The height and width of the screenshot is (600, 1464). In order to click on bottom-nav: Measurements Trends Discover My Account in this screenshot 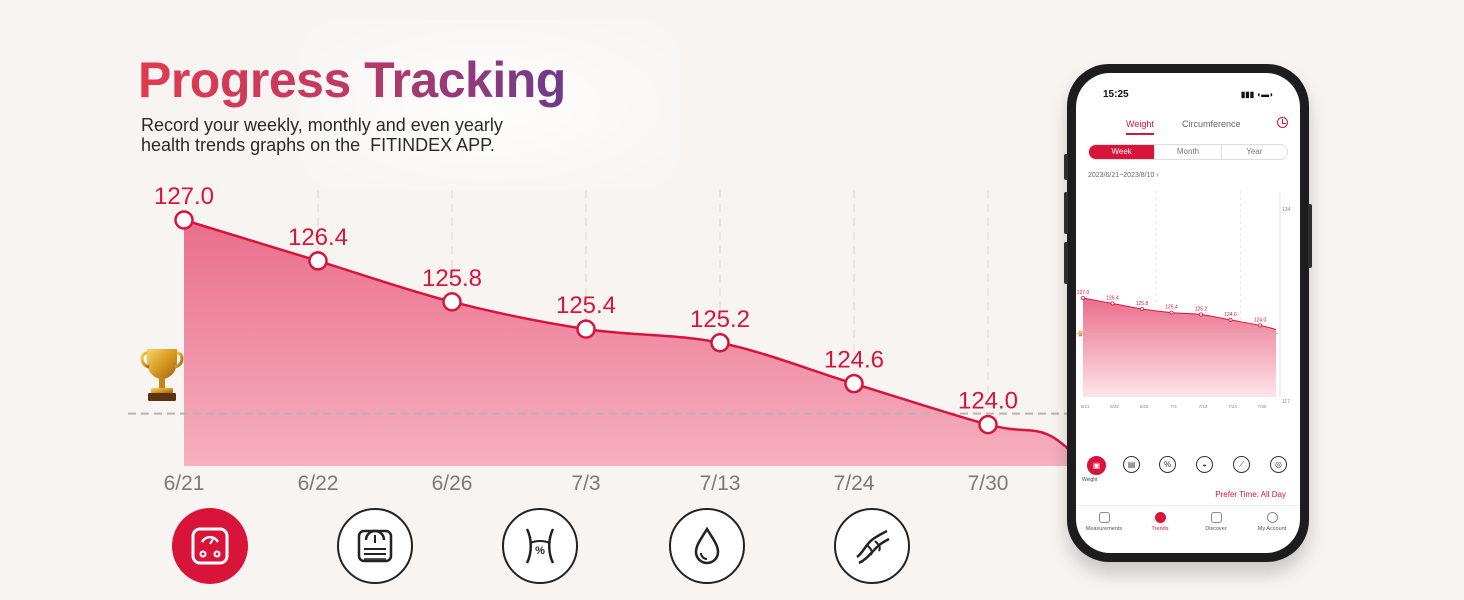, I will do `click(1188, 529)`.